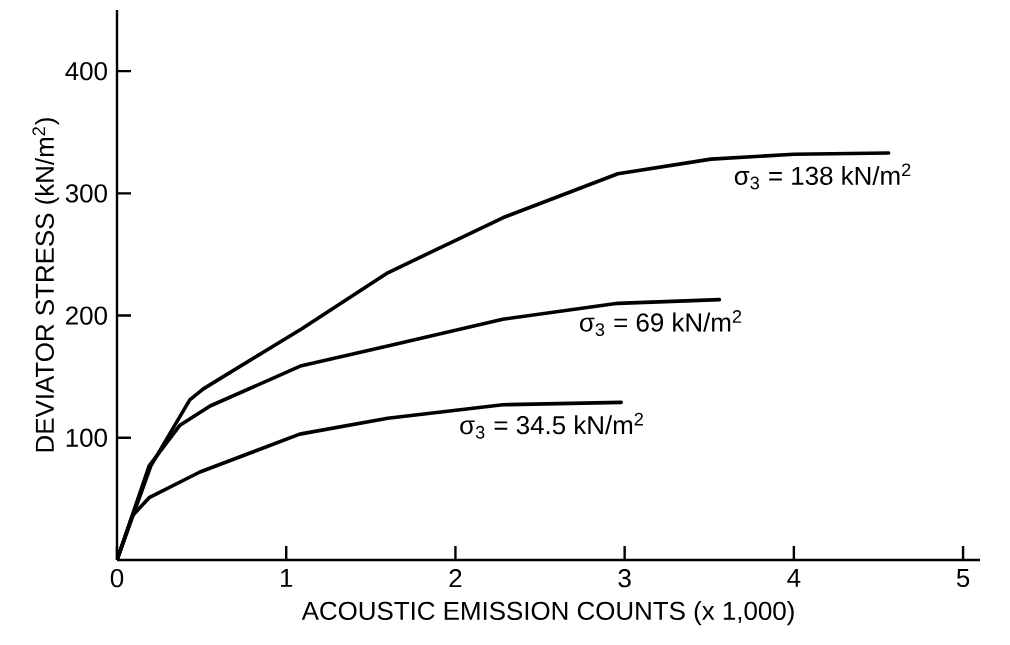 The width and height of the screenshot is (1010, 645). What do you see at coordinates (551, 425) in the screenshot?
I see `series-label: σ$_{3}$ = 34.5 kN/m$^{2}$` at bounding box center [551, 425].